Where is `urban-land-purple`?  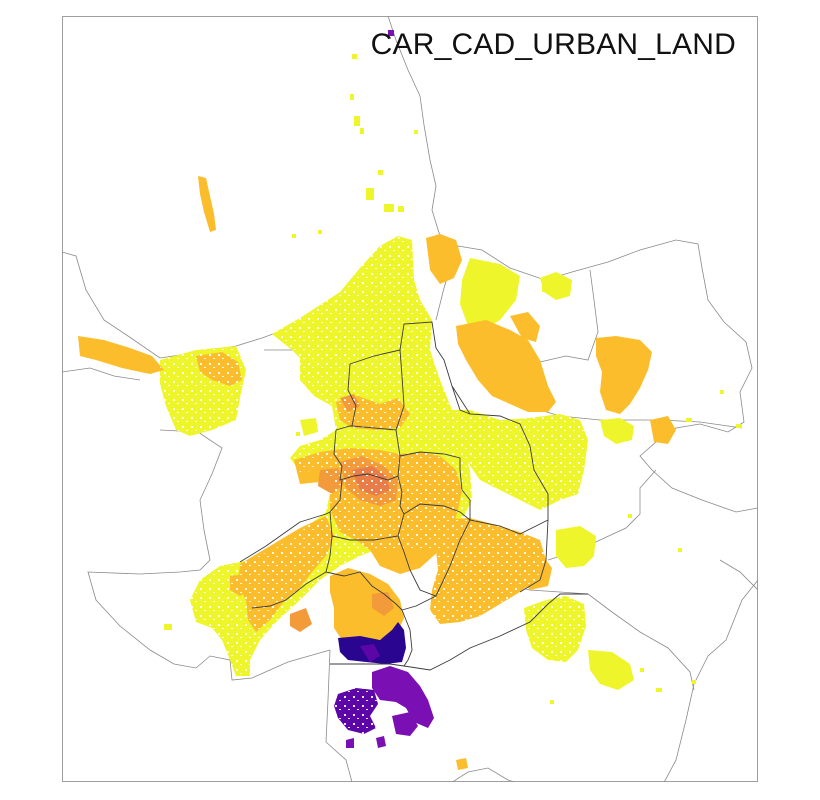 urban-land-purple is located at coordinates (390, 389).